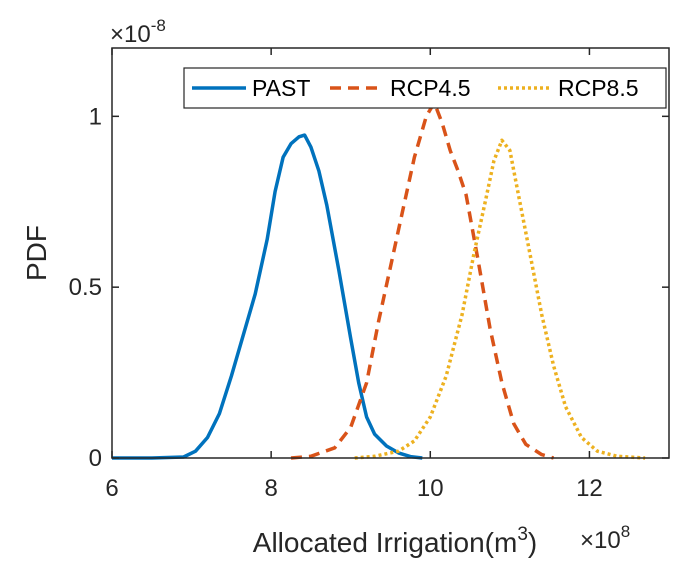 This screenshot has width=681, height=563. What do you see at coordinates (95, 116) in the screenshot?
I see `y-tick-label: 1` at bounding box center [95, 116].